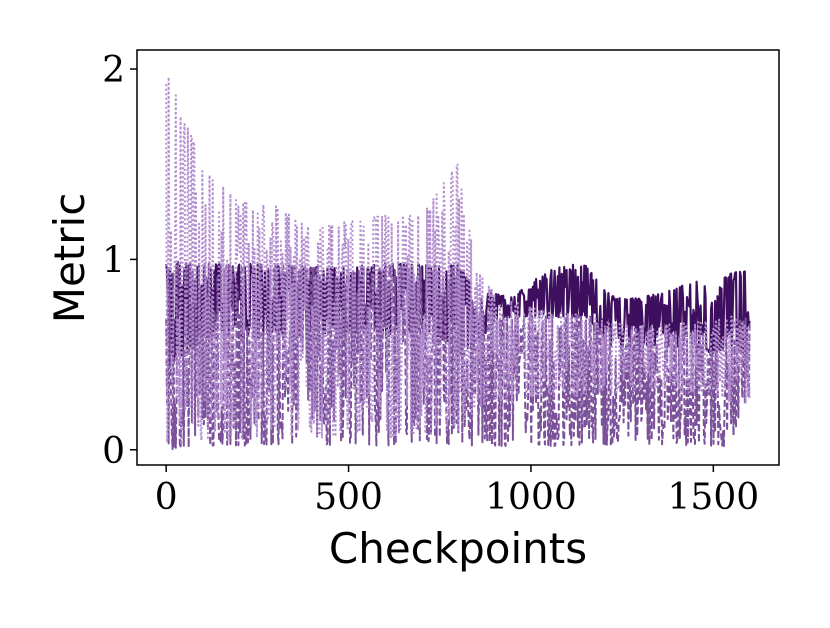 The height and width of the screenshot is (628, 830). What do you see at coordinates (69, 258) in the screenshot?
I see `y-axis-label: Metric` at bounding box center [69, 258].